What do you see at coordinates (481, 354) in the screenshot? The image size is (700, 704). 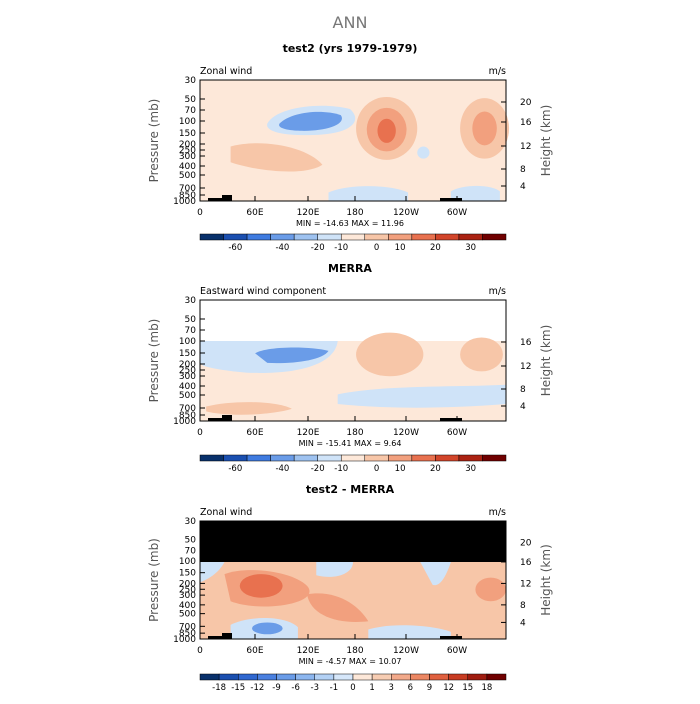 I see `field-region-jet-east-light` at bounding box center [481, 354].